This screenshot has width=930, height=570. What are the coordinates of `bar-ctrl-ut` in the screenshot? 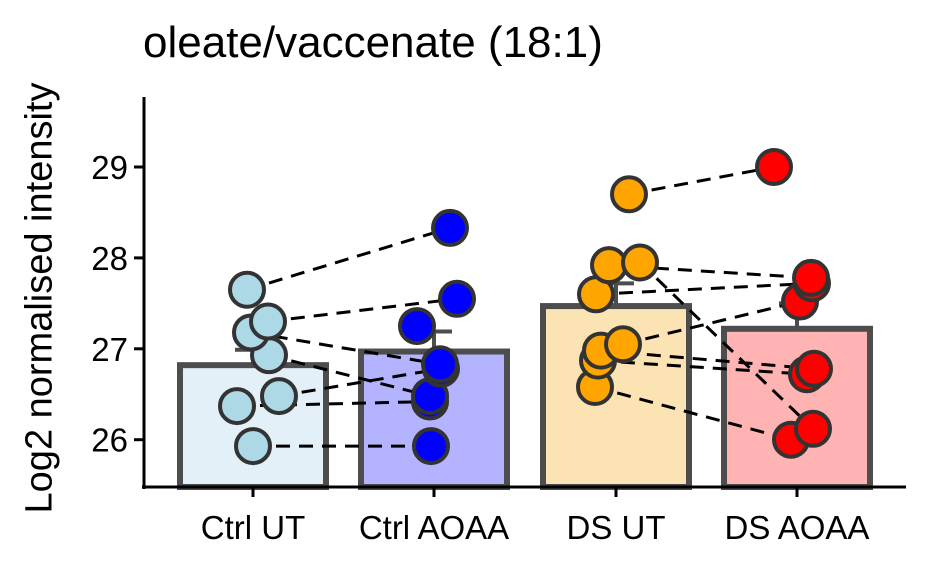 It's located at (253, 426).